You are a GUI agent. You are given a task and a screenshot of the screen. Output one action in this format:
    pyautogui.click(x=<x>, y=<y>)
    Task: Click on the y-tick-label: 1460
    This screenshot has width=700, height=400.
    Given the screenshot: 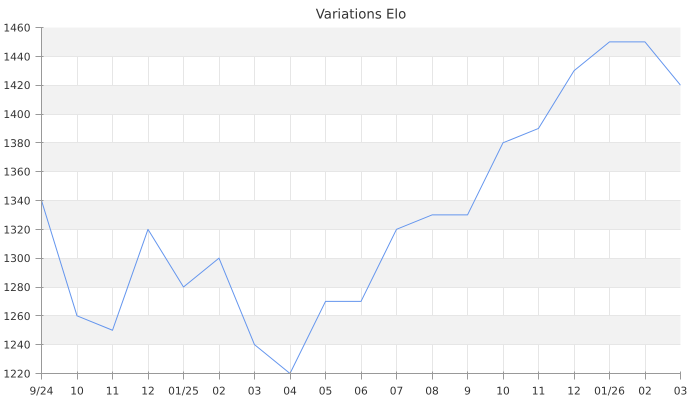 What is the action you would take?
    pyautogui.click(x=17, y=28)
    